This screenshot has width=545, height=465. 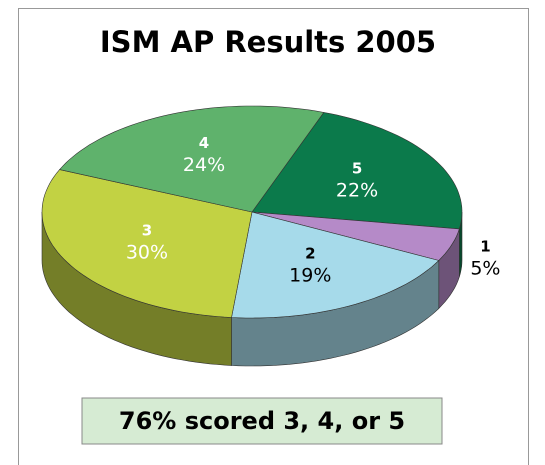 What do you see at coordinates (485, 269) in the screenshot?
I see `slice-value-label: 5%` at bounding box center [485, 269].